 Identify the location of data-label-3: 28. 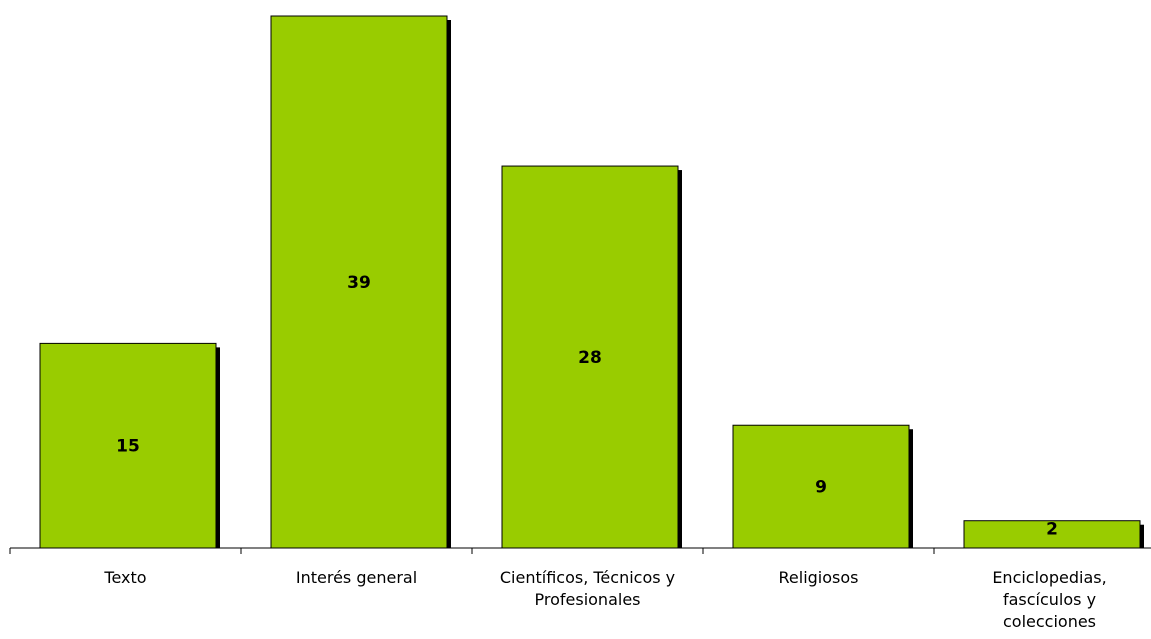
(590, 358).